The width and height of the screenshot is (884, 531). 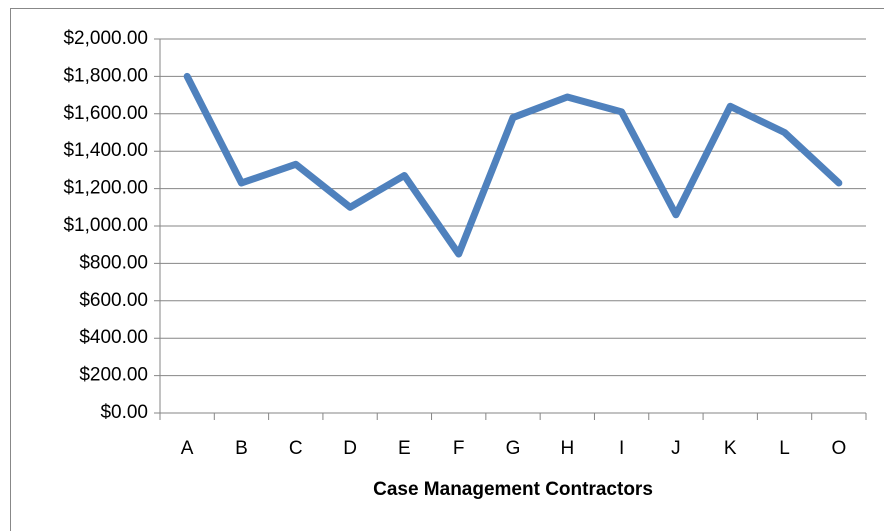 What do you see at coordinates (105, 113) in the screenshot?
I see `y-tick-label: $1,600.00` at bounding box center [105, 113].